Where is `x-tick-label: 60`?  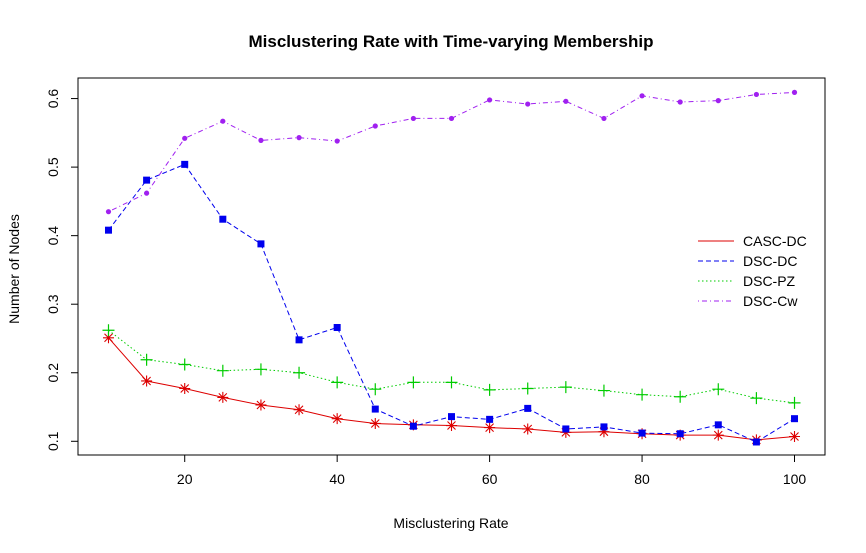 x-tick-label: 60 is located at coordinates (490, 479).